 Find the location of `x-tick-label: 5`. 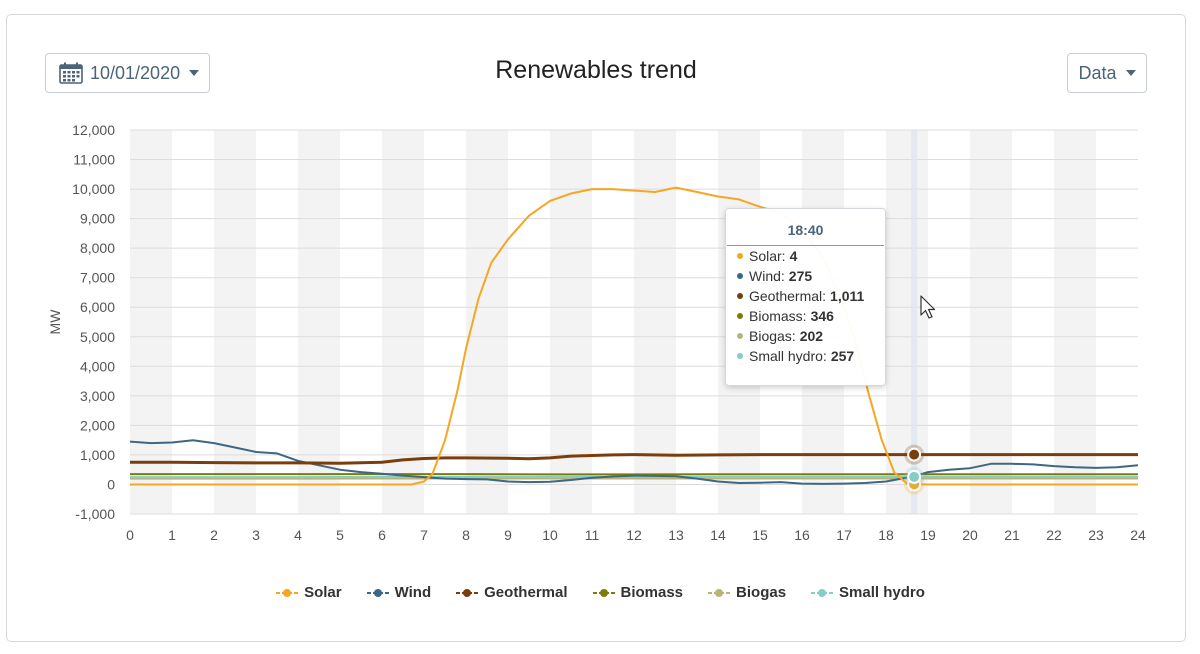

x-tick-label: 5 is located at coordinates (340, 535).